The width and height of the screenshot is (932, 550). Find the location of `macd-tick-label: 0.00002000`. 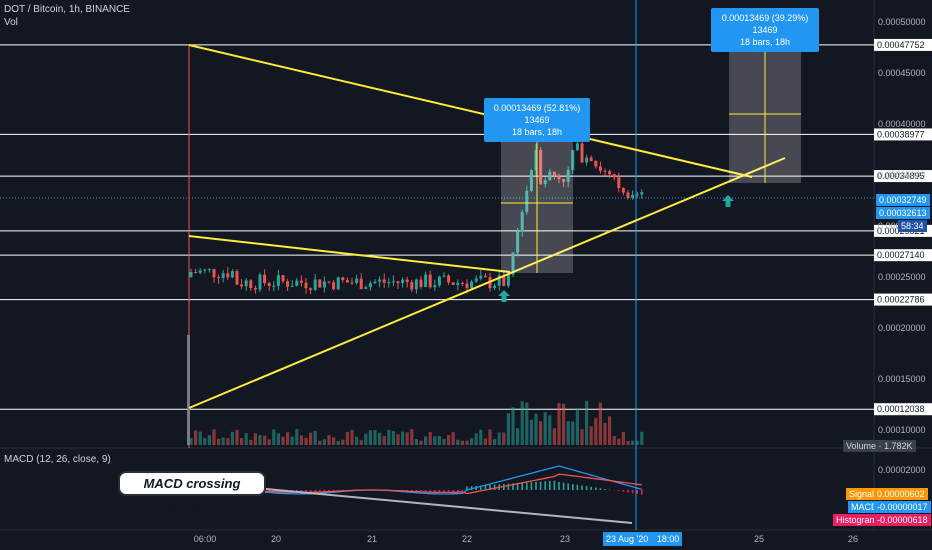

macd-tick-label: 0.00002000 is located at coordinates (902, 470).